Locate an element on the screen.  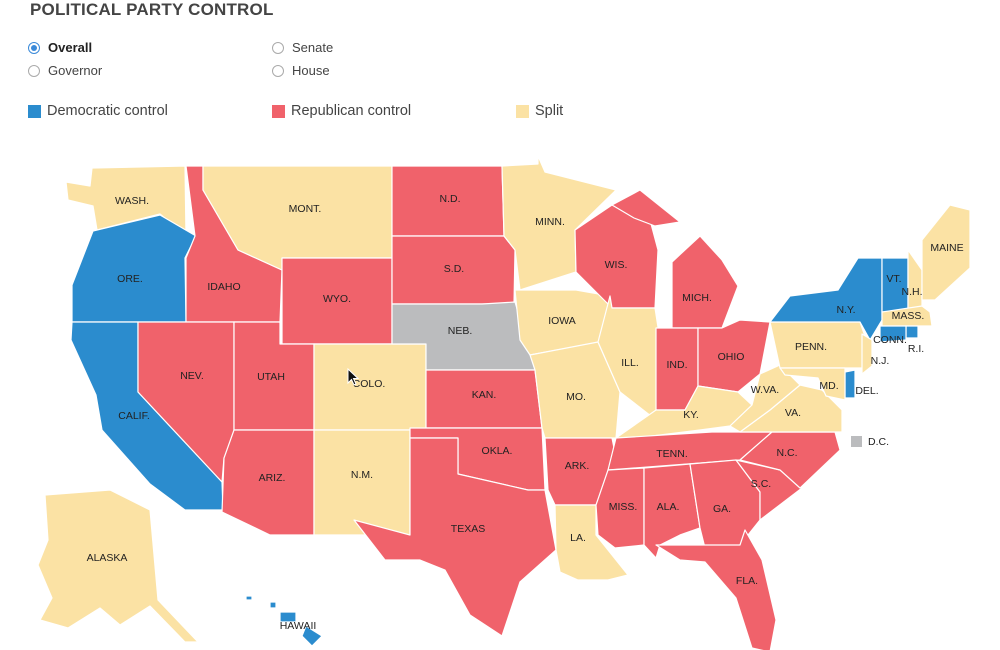
filter-house-radio: House is located at coordinates (301, 70).